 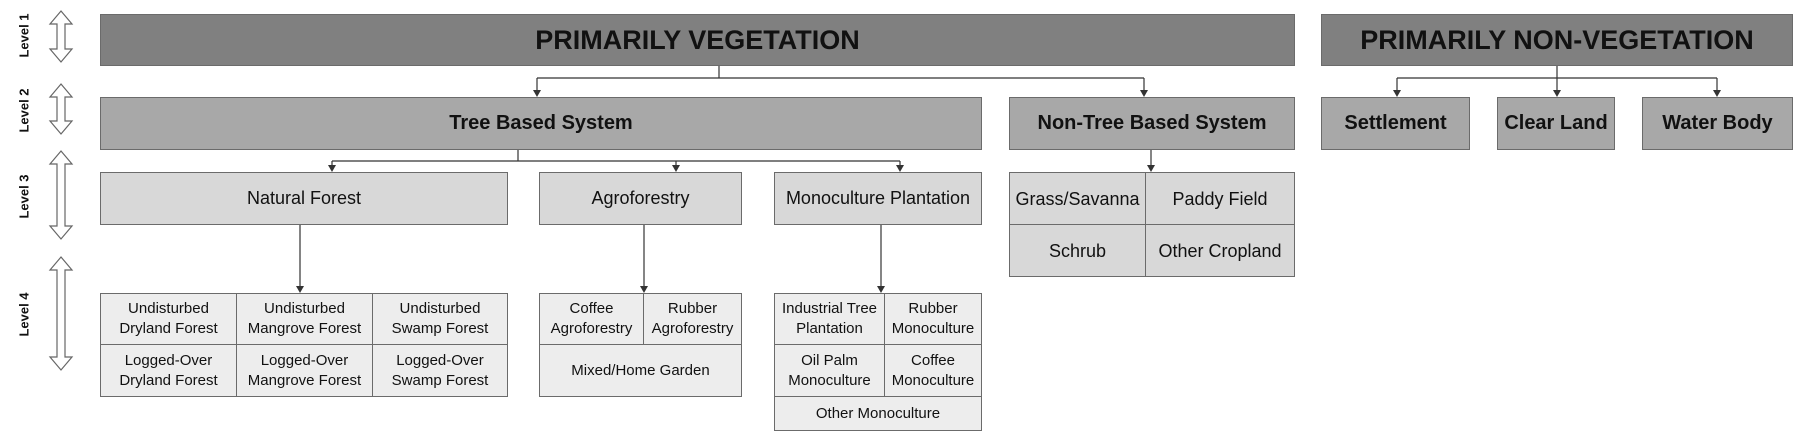 What do you see at coordinates (591, 319) in the screenshot?
I see `coffee-agroforestry-cell: Coffee Agroforestry` at bounding box center [591, 319].